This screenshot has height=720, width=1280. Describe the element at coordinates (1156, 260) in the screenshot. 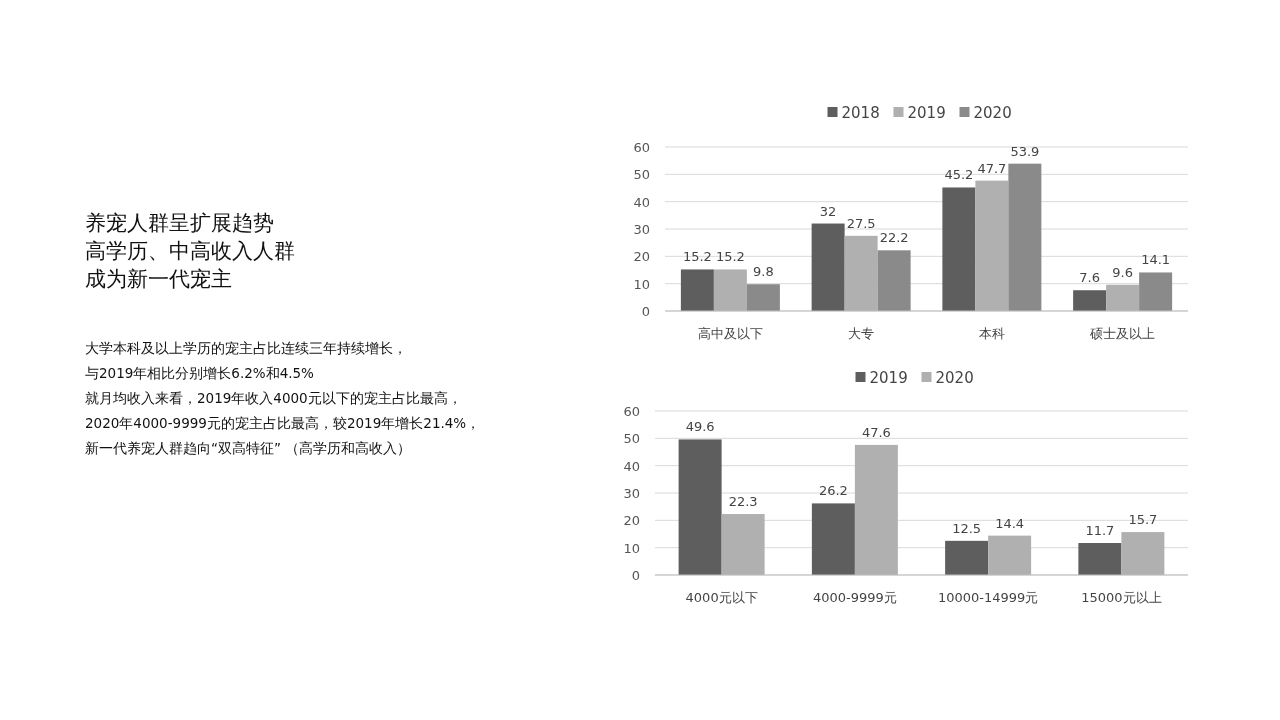

I see `data-label: 14.1` at that location.